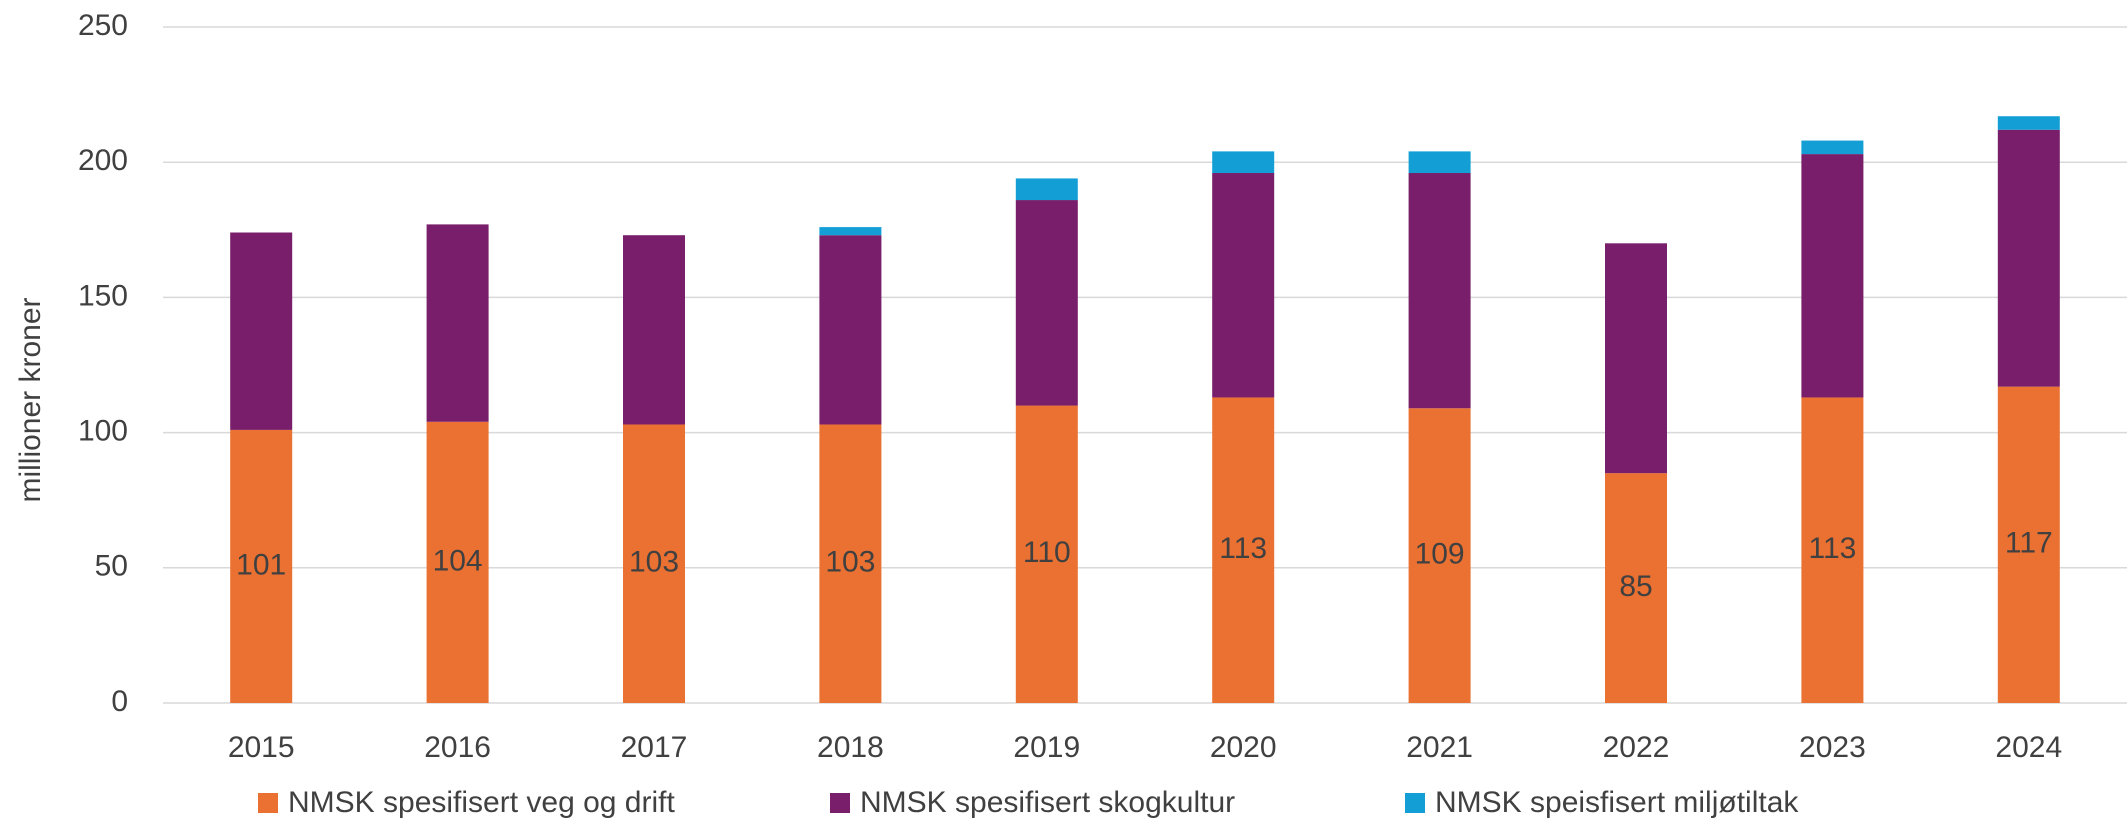 Image resolution: width=2127 pixels, height=824 pixels. I want to click on y-tick-label: 150, so click(103, 295).